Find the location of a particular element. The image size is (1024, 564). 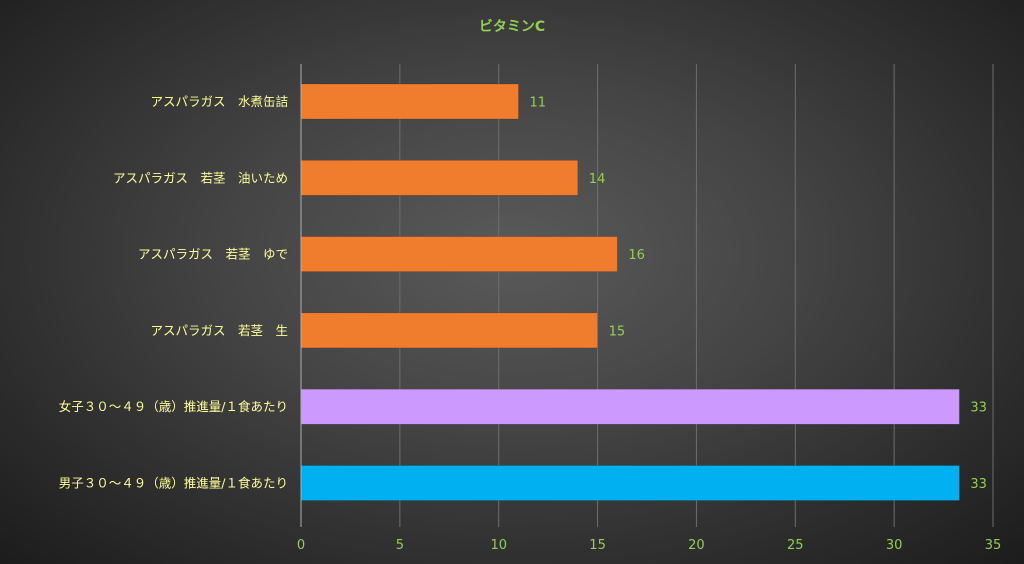

category-label: アスパラガス 若茎 ゆで is located at coordinates (213, 254).